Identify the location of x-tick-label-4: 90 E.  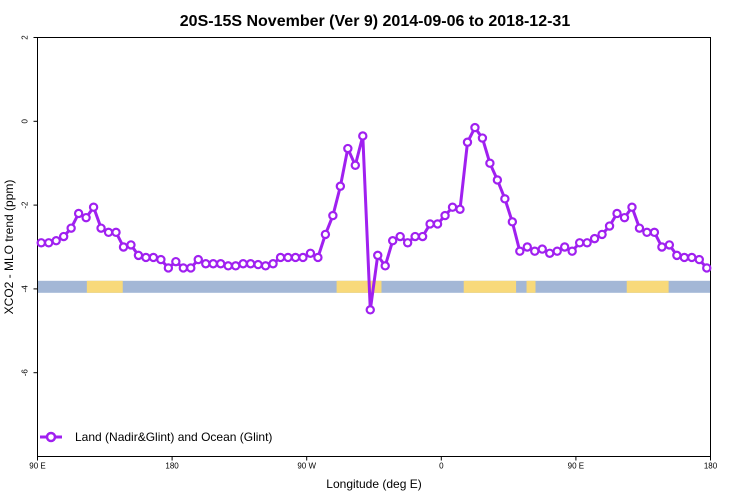
(576, 466).